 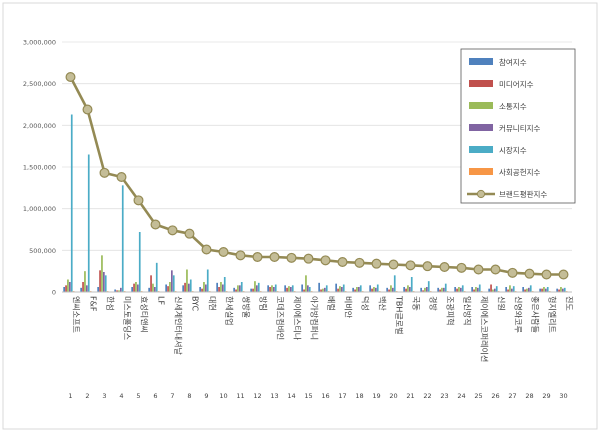 What do you see at coordinates (189, 396) in the screenshot?
I see `rank-label: 8` at bounding box center [189, 396].